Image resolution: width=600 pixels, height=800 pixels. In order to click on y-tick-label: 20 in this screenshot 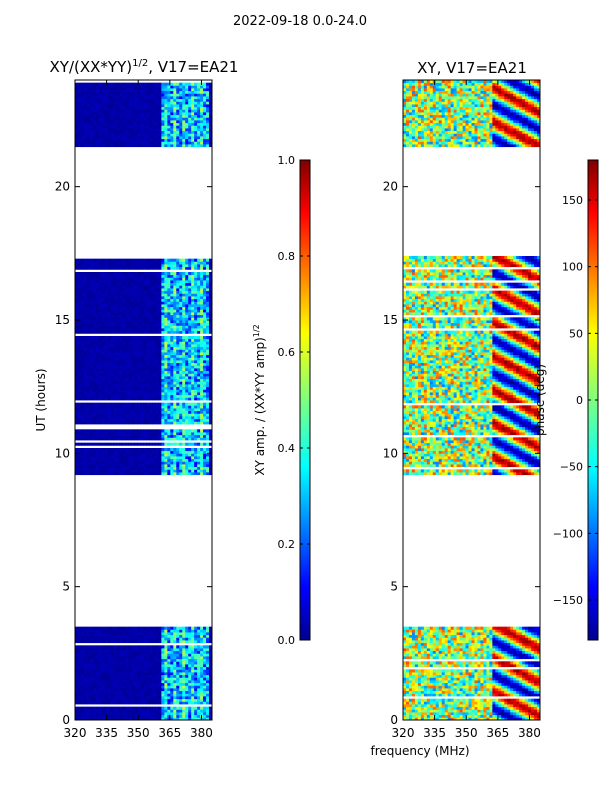, I will do `click(390, 187)`.